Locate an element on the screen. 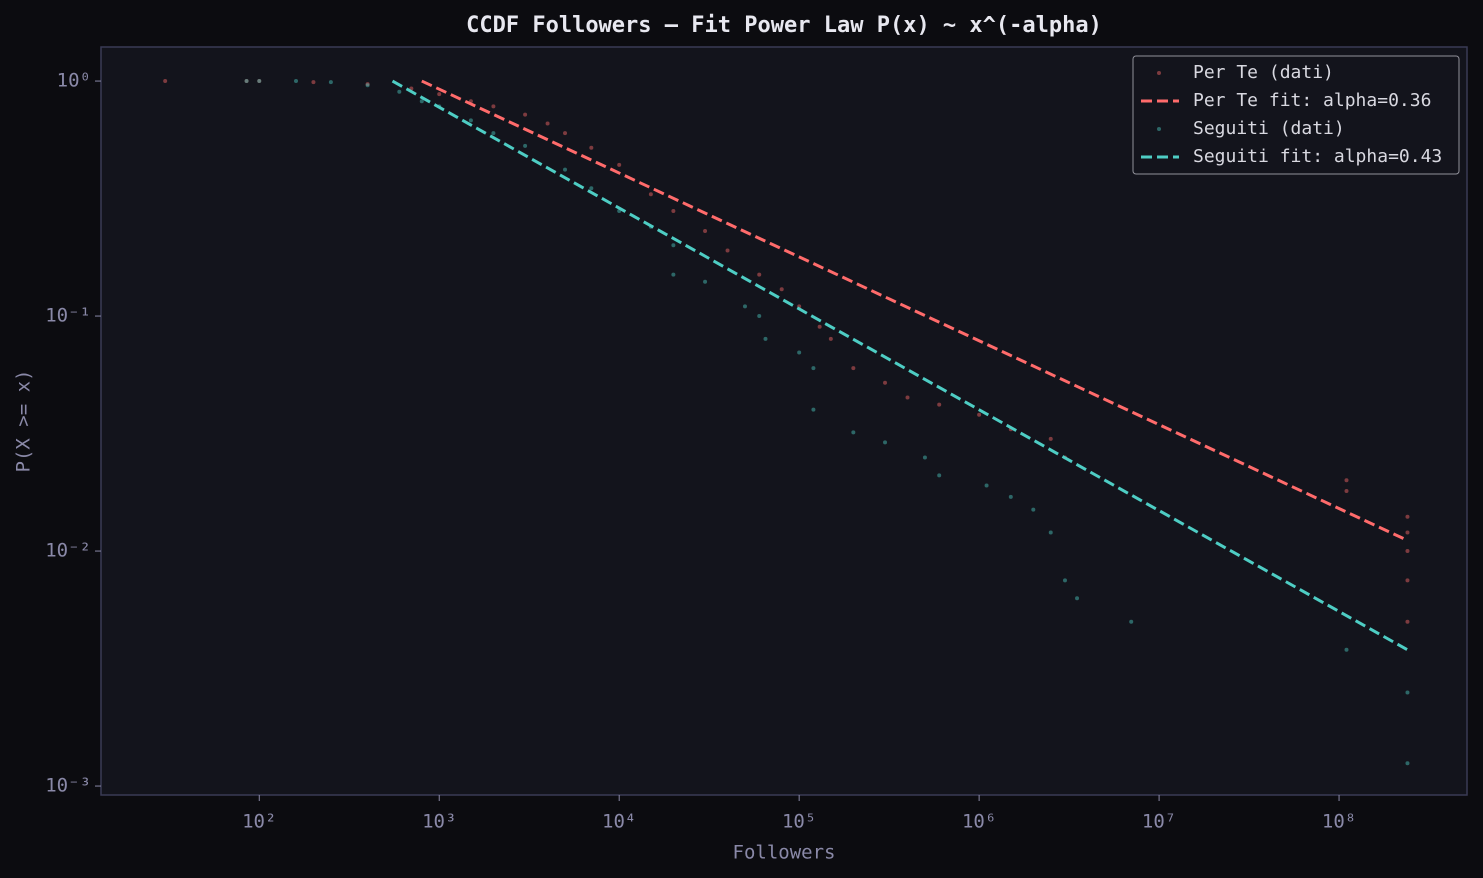  x-tick-label: 10⁷ is located at coordinates (1159, 822).